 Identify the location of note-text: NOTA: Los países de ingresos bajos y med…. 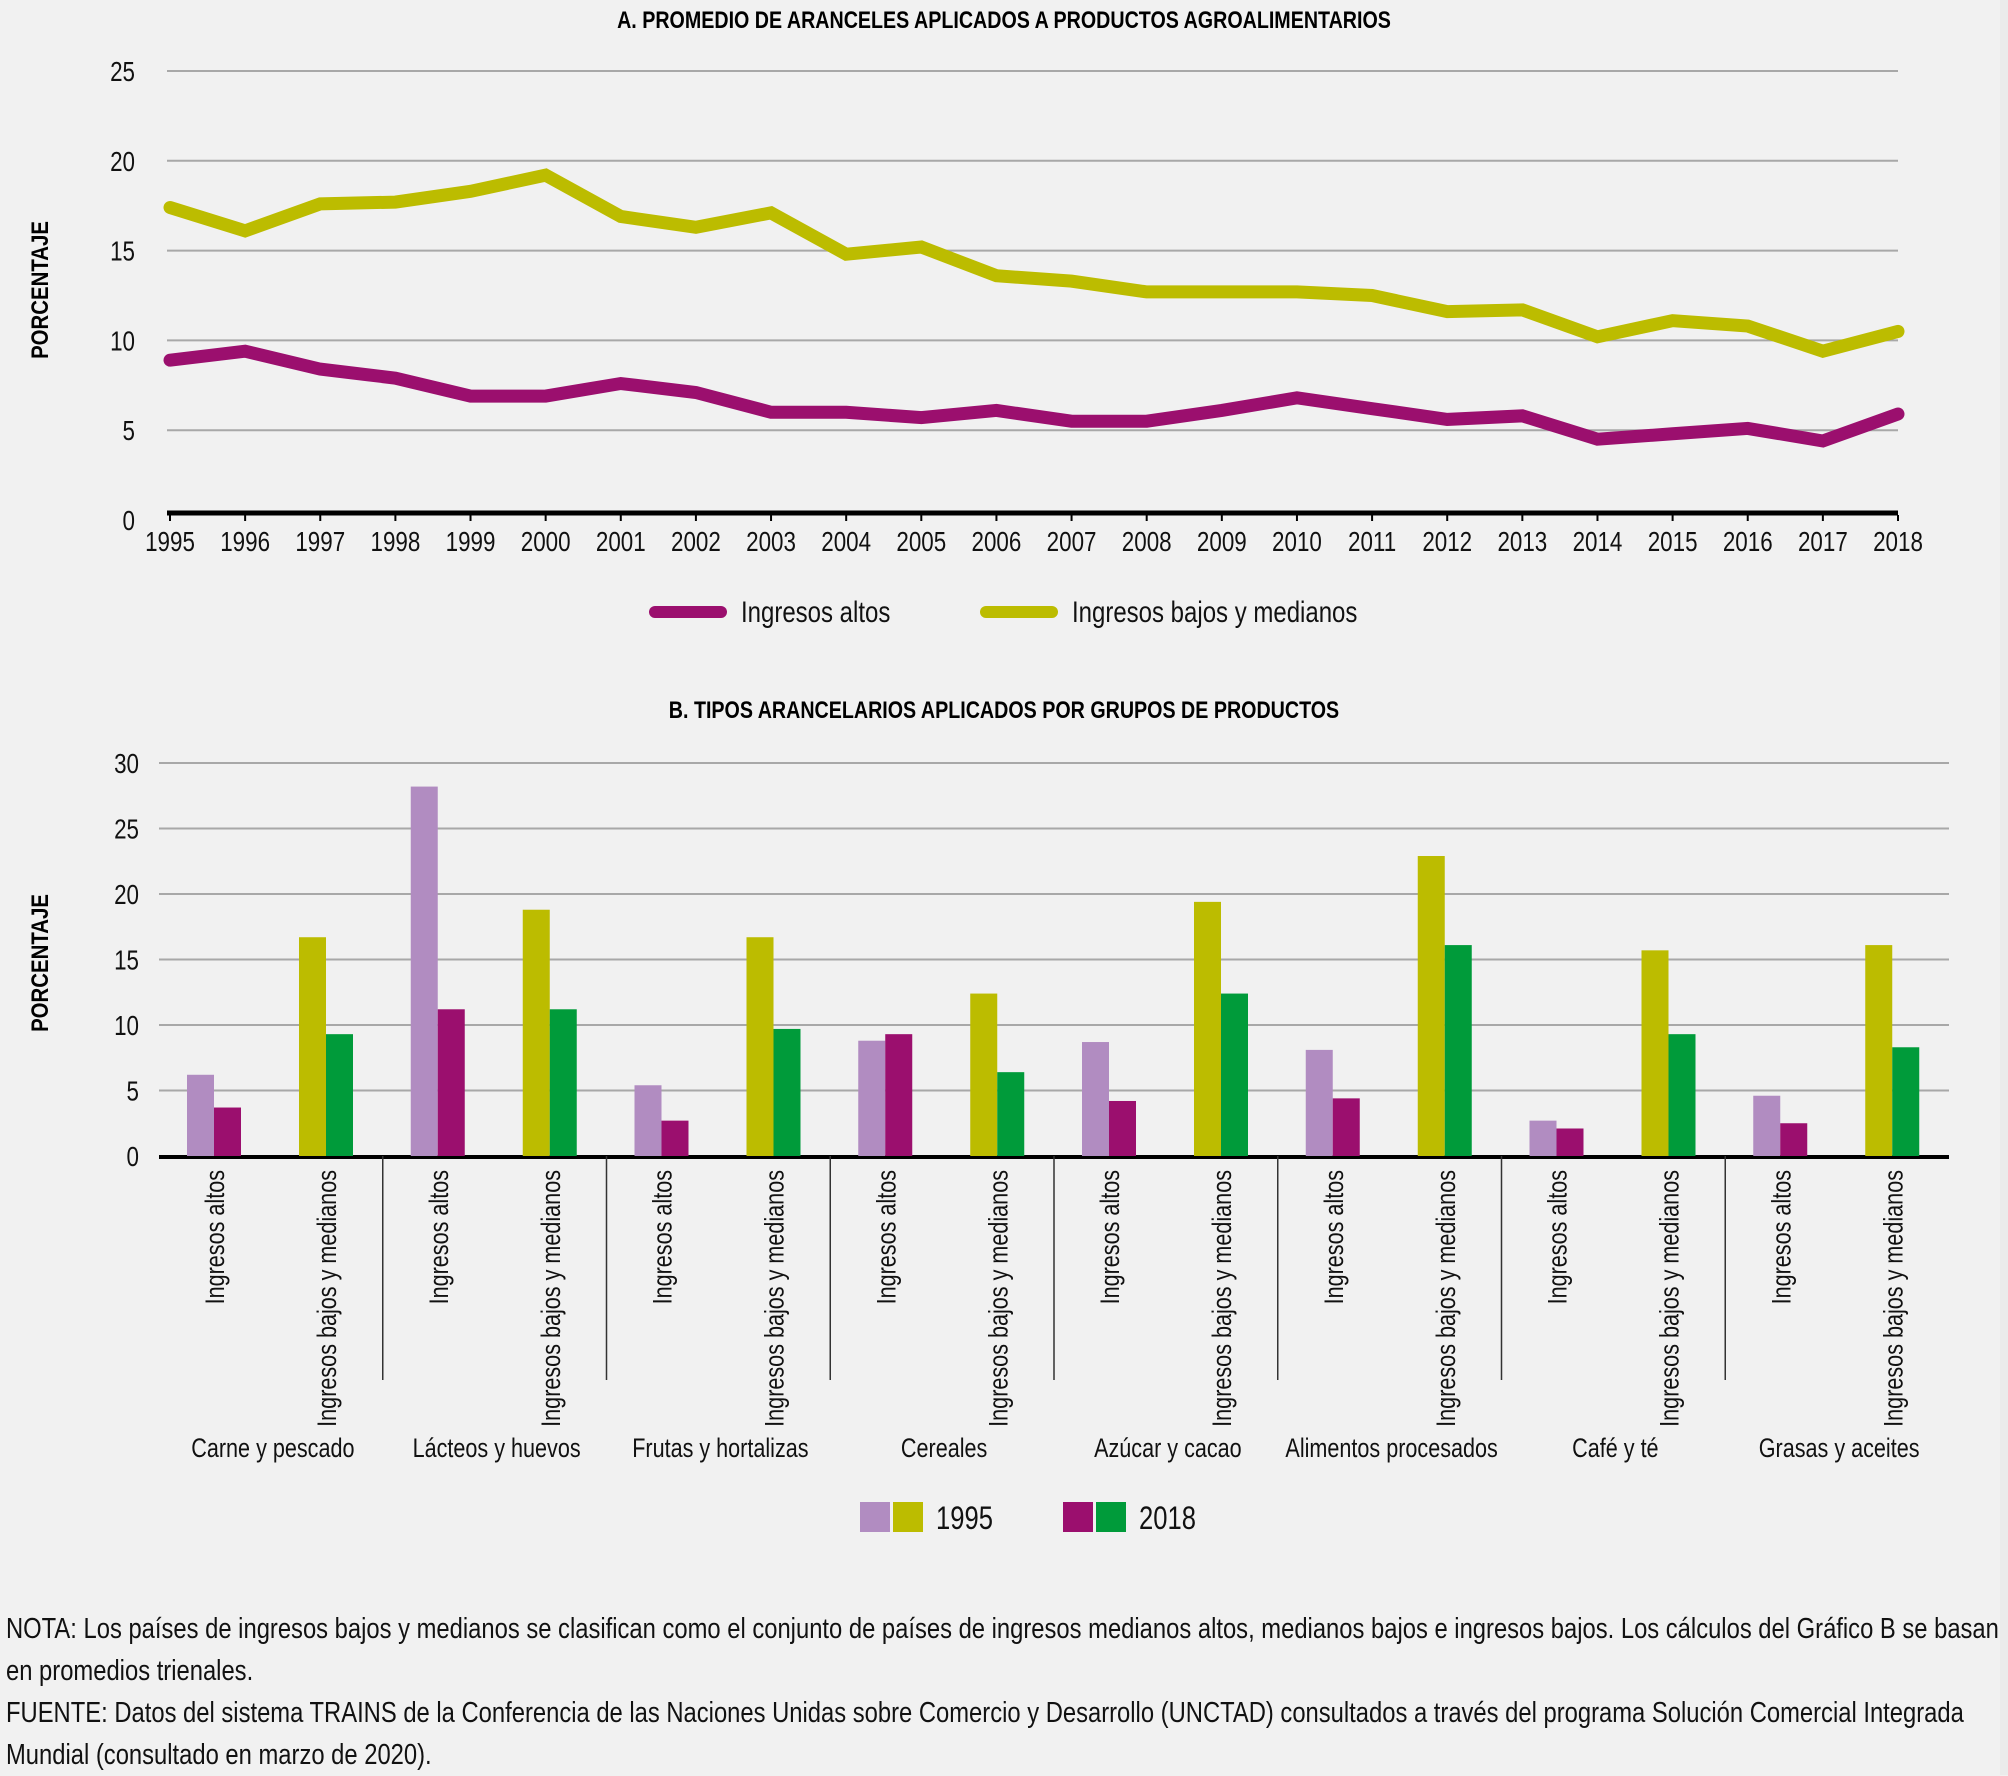
(1002, 1650).